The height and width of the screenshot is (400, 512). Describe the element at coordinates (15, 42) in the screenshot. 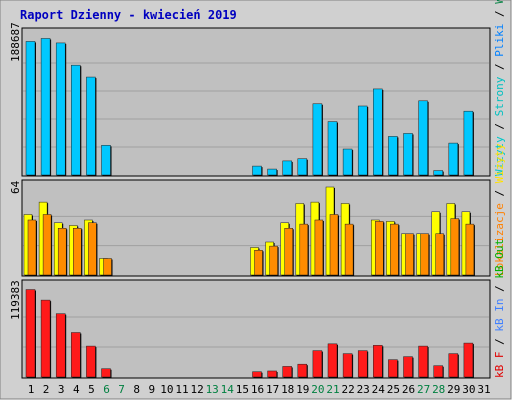

I see `panel-top-max-label: 188687` at that location.